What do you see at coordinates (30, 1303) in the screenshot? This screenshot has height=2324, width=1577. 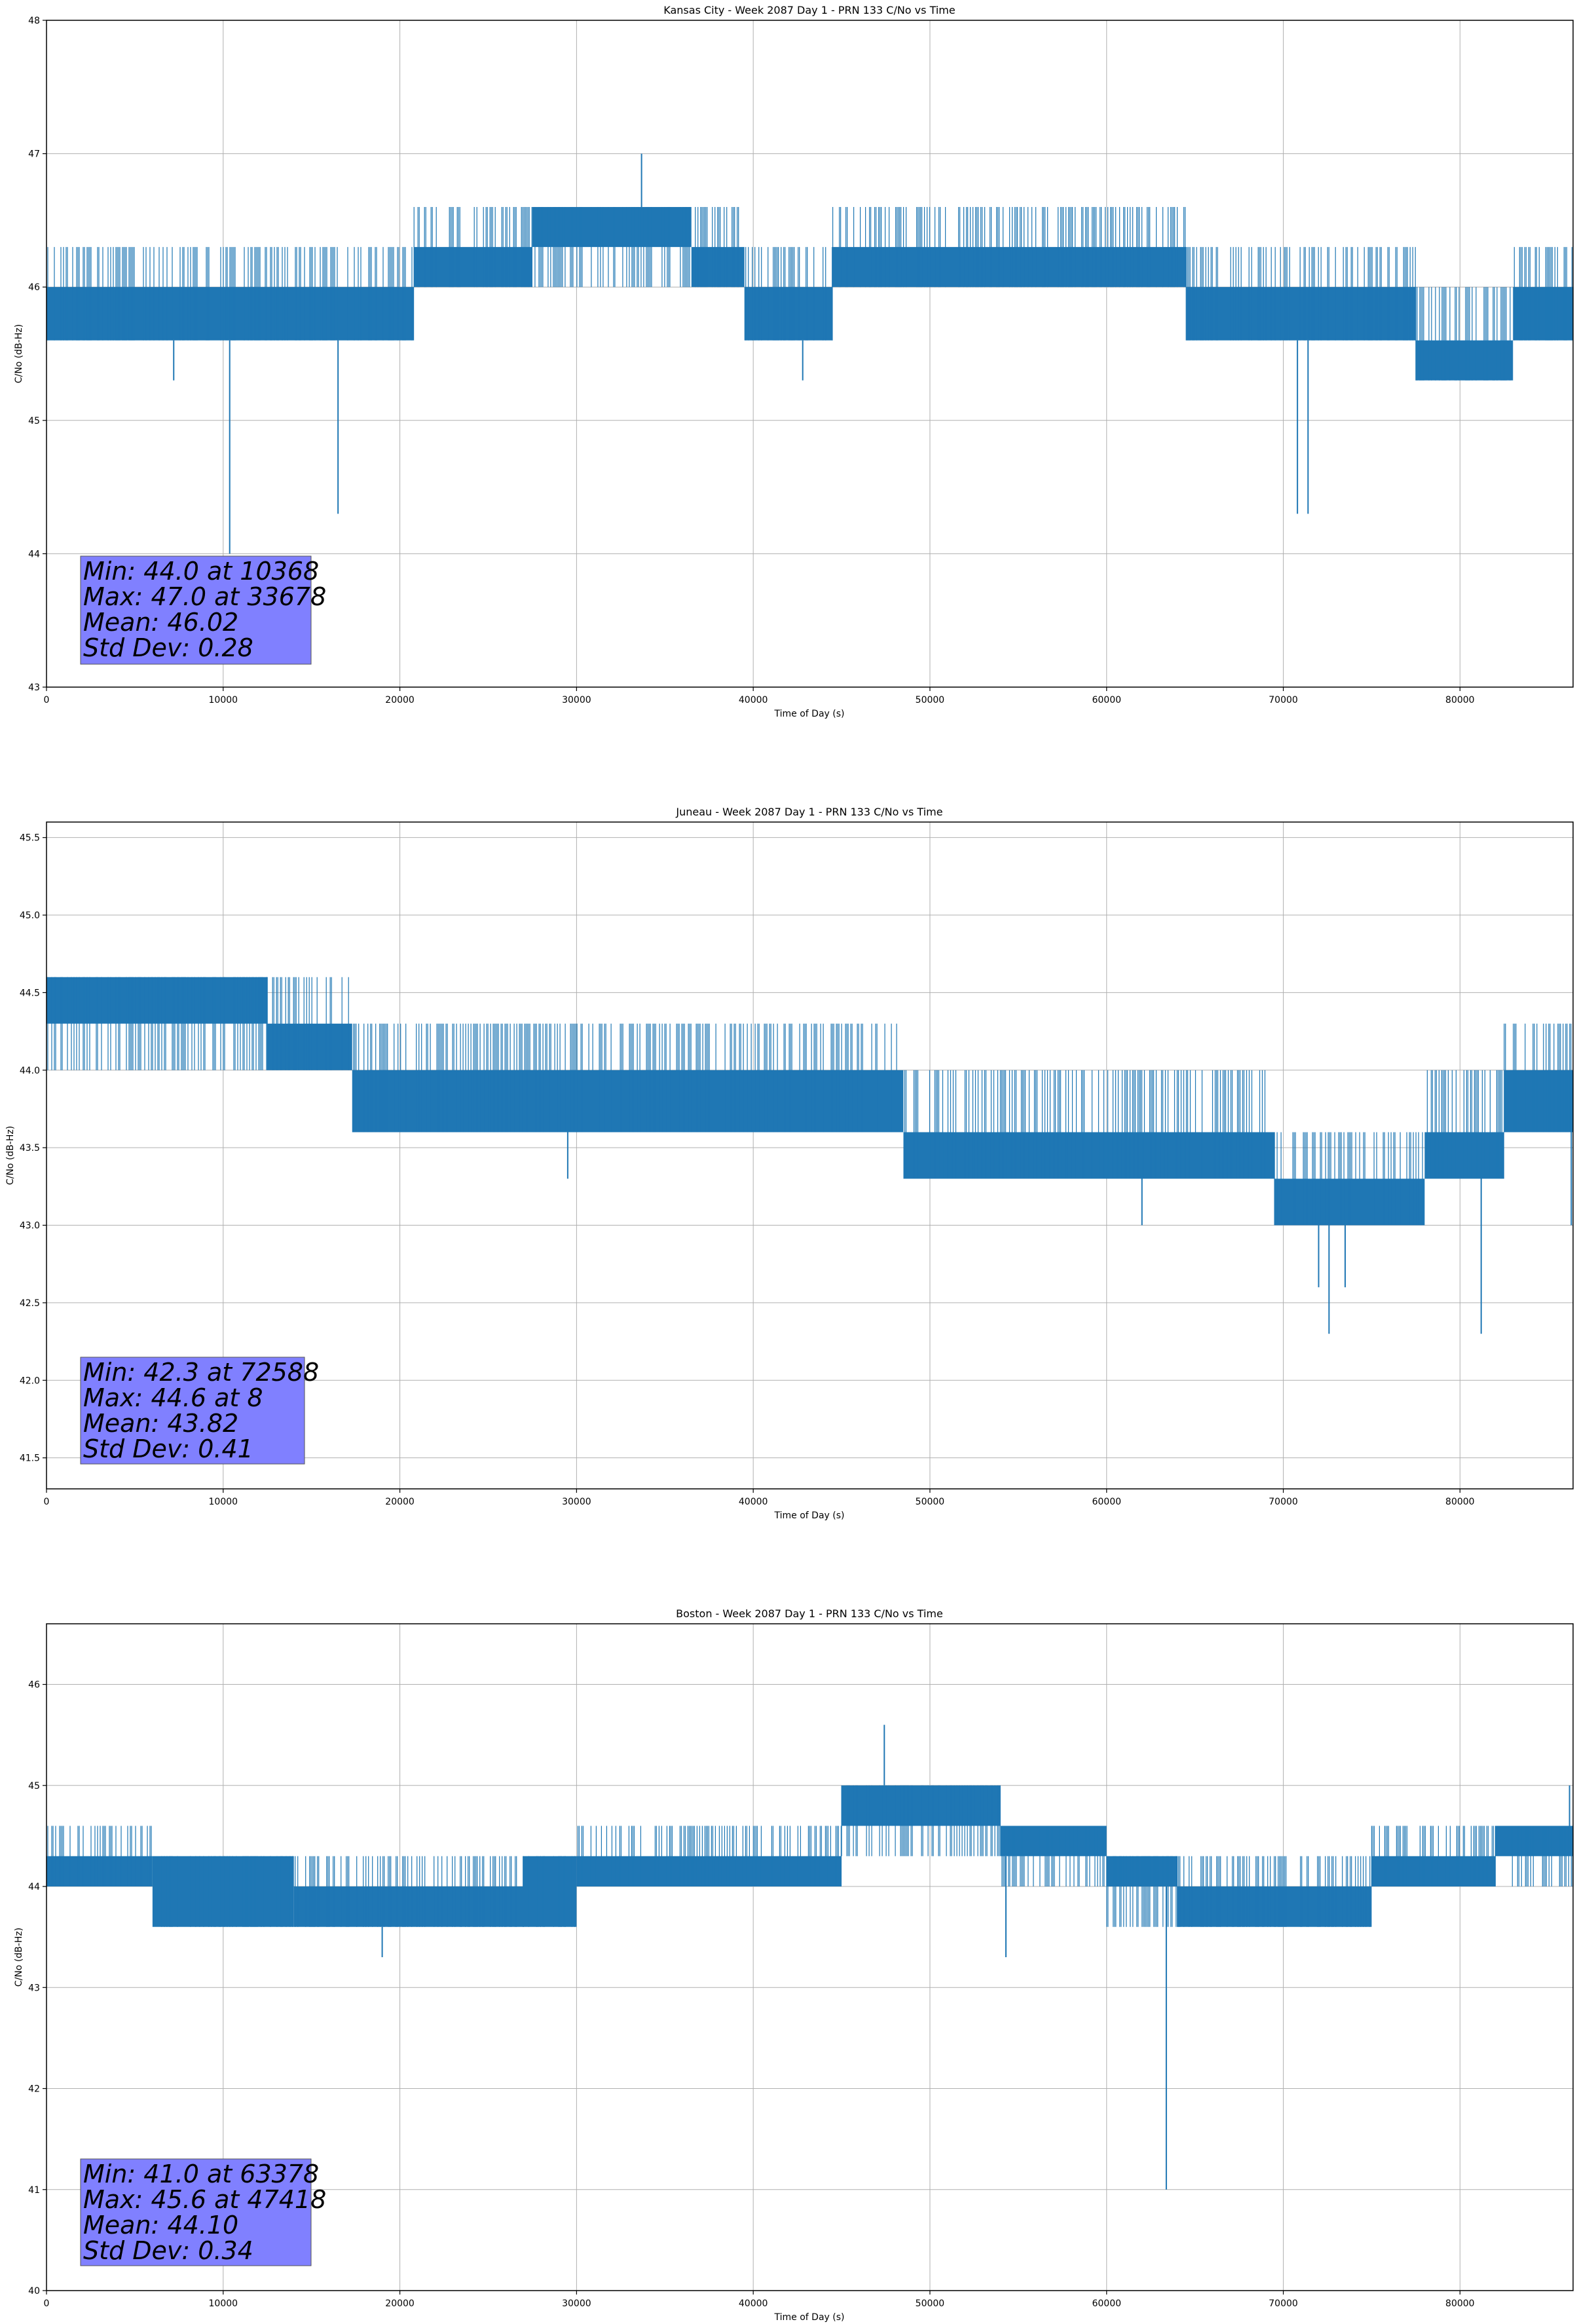 I see `y-tick-label: 42.5` at bounding box center [30, 1303].